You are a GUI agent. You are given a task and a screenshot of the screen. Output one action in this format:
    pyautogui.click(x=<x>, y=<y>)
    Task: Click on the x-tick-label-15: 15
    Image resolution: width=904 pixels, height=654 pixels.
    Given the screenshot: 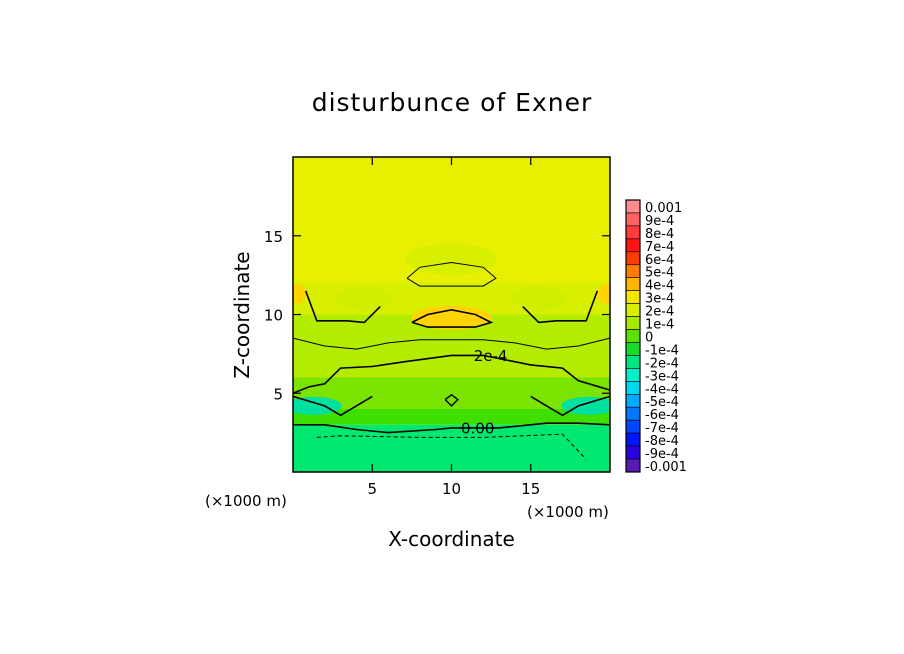 What is the action you would take?
    pyautogui.click(x=530, y=489)
    